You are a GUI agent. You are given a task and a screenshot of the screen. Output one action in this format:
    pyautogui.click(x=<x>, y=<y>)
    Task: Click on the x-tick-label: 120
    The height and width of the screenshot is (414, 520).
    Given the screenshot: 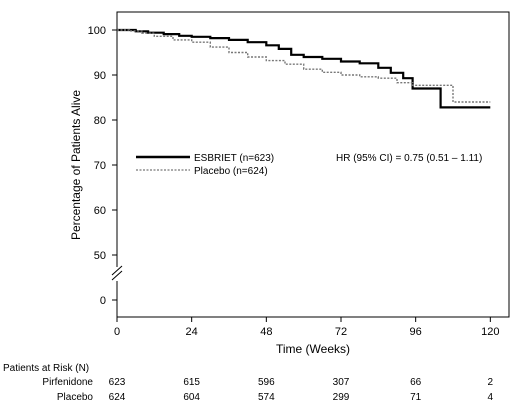 What is the action you would take?
    pyautogui.click(x=490, y=332)
    